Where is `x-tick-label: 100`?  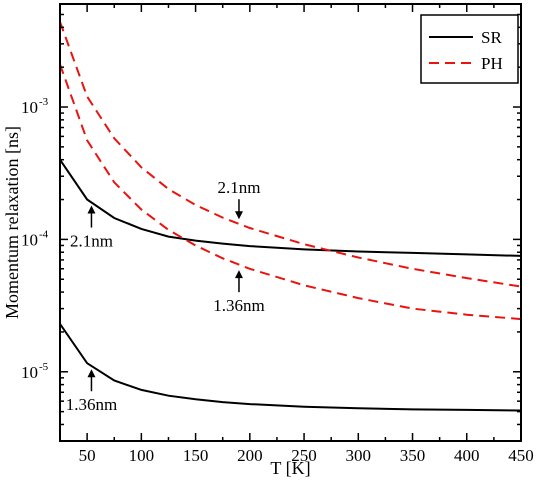
x-tick-label: 100 is located at coordinates (142, 455).